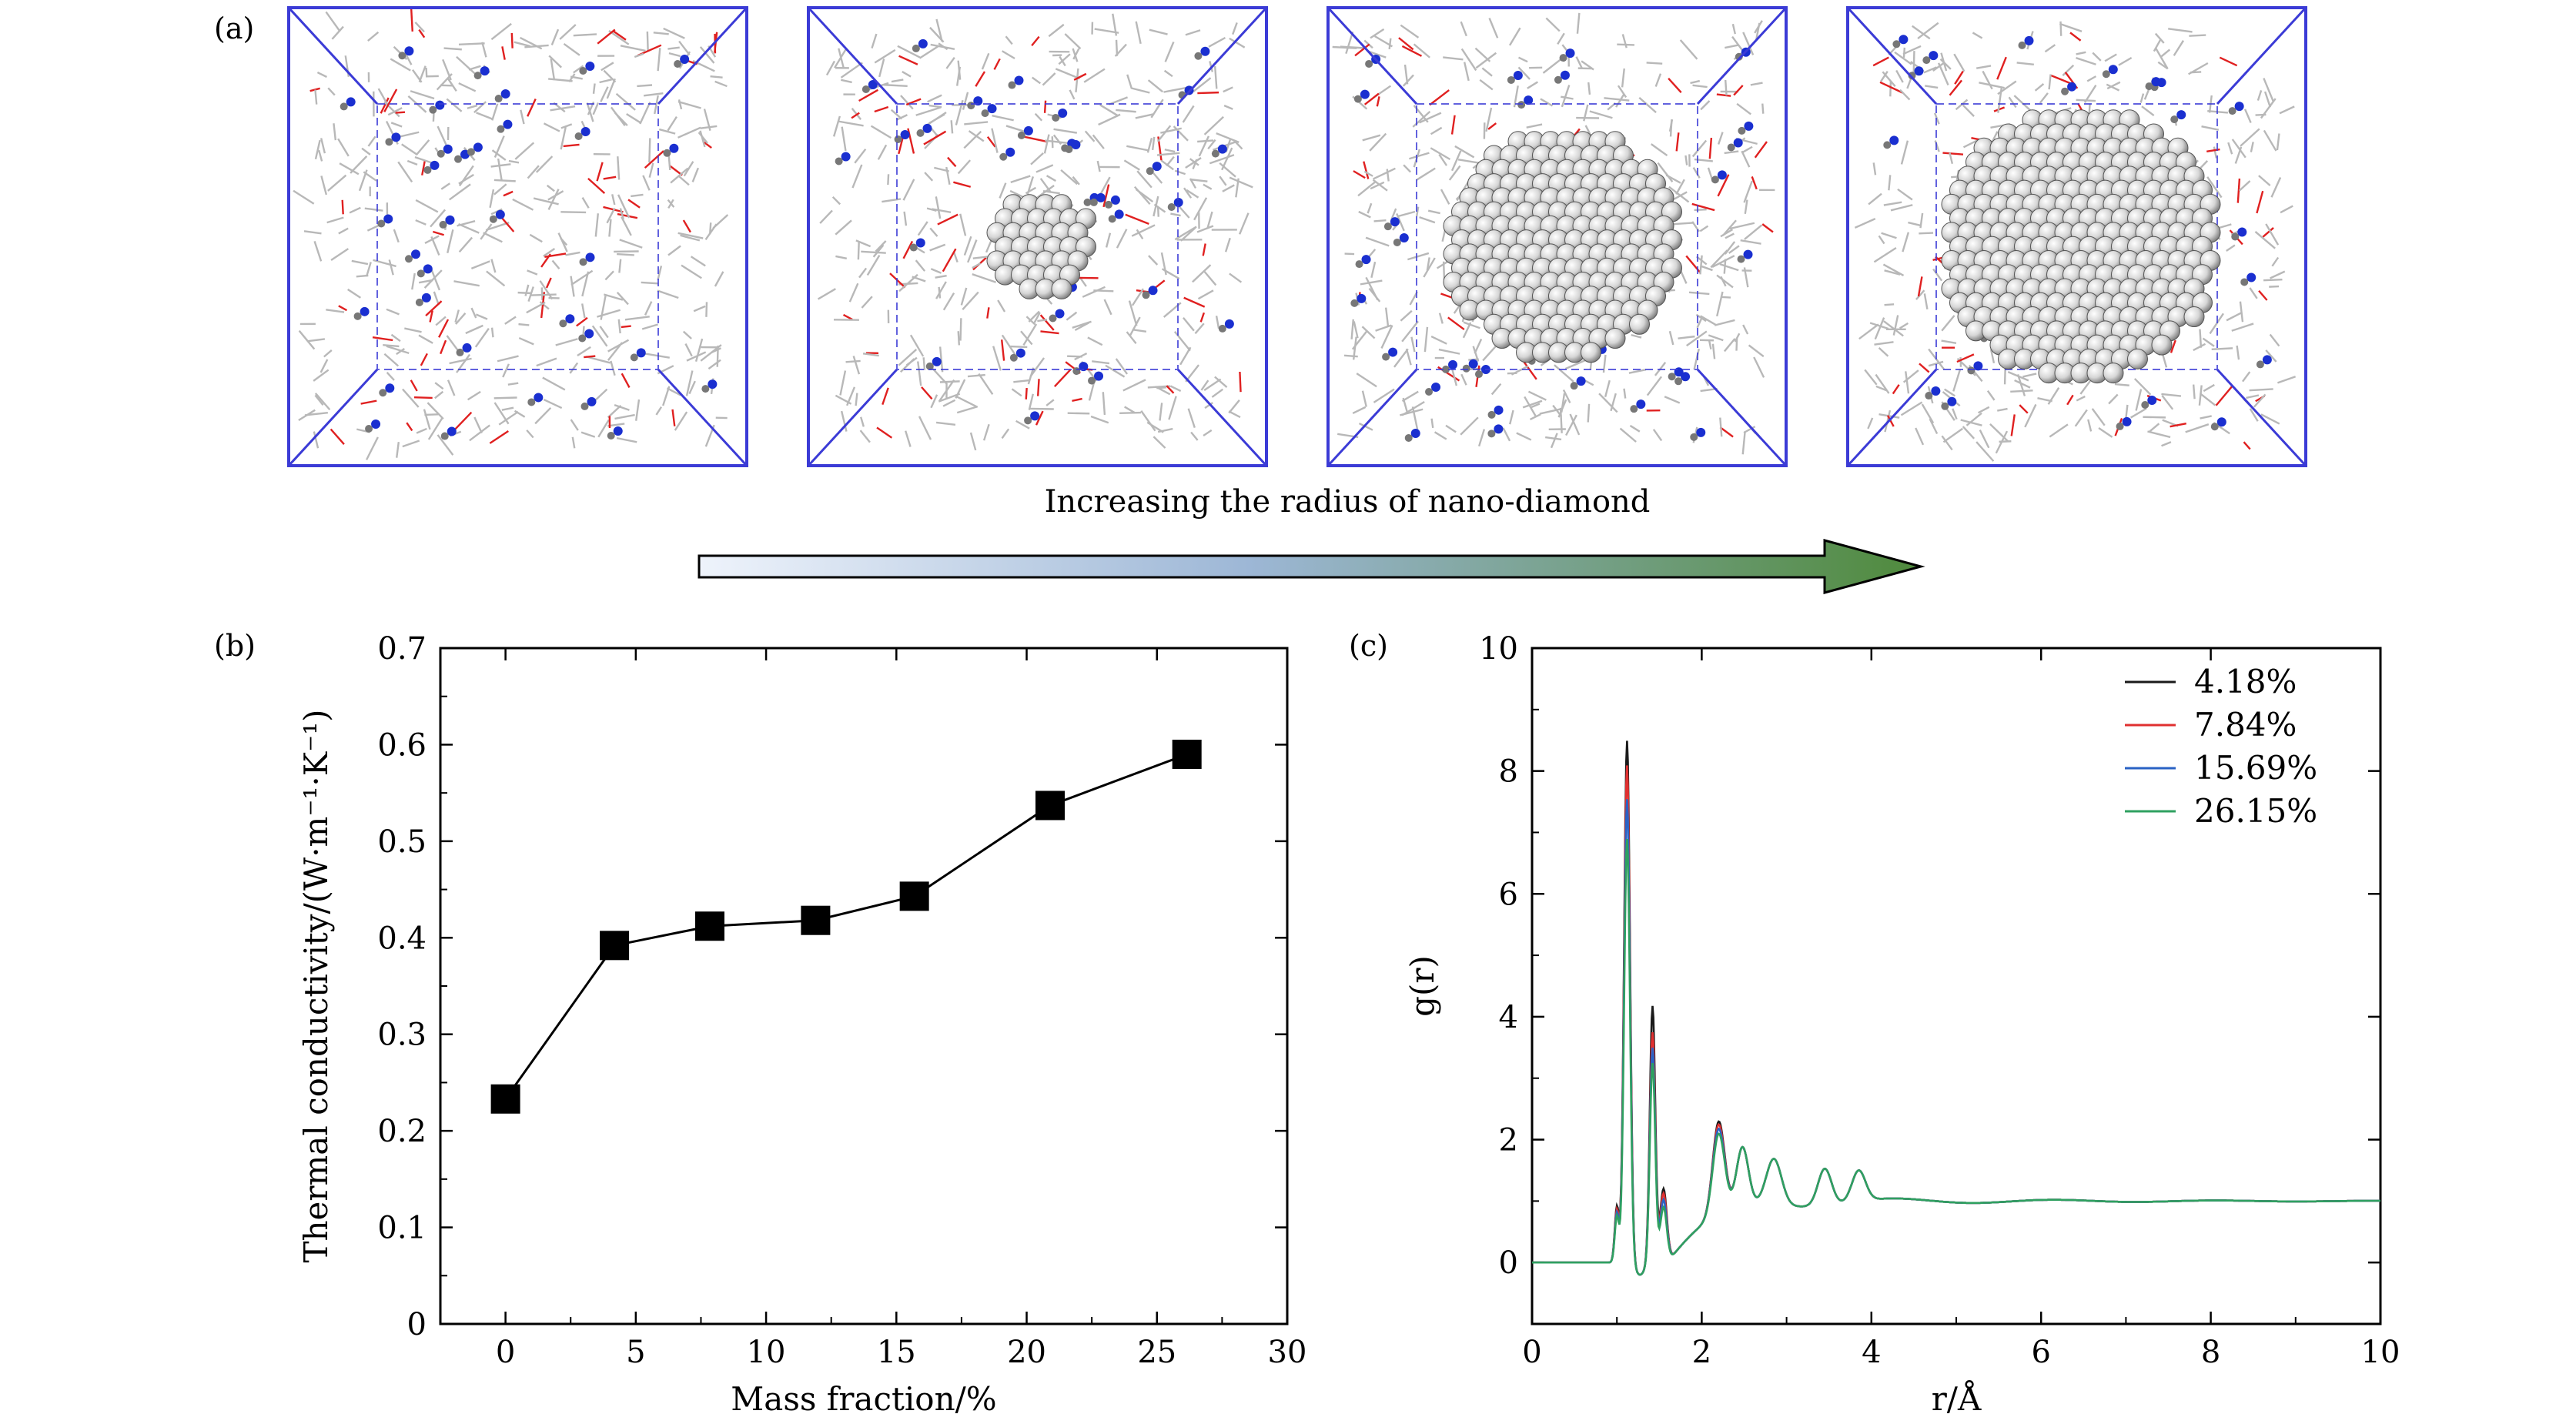  Describe the element at coordinates (2081, 247) in the screenshot. I see `nano-diamond` at that location.